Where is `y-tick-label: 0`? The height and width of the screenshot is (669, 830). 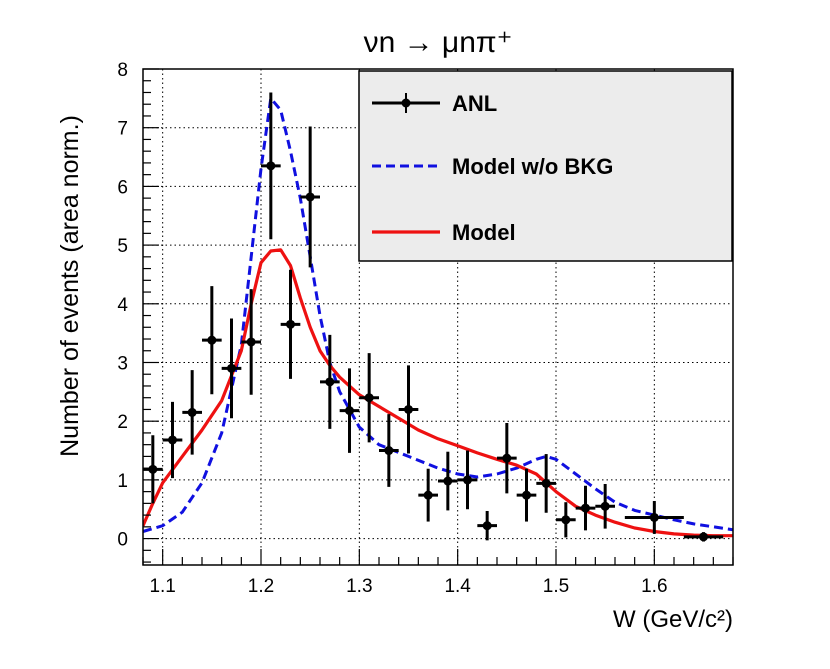
y-tick-label: 0 is located at coordinates (122, 540).